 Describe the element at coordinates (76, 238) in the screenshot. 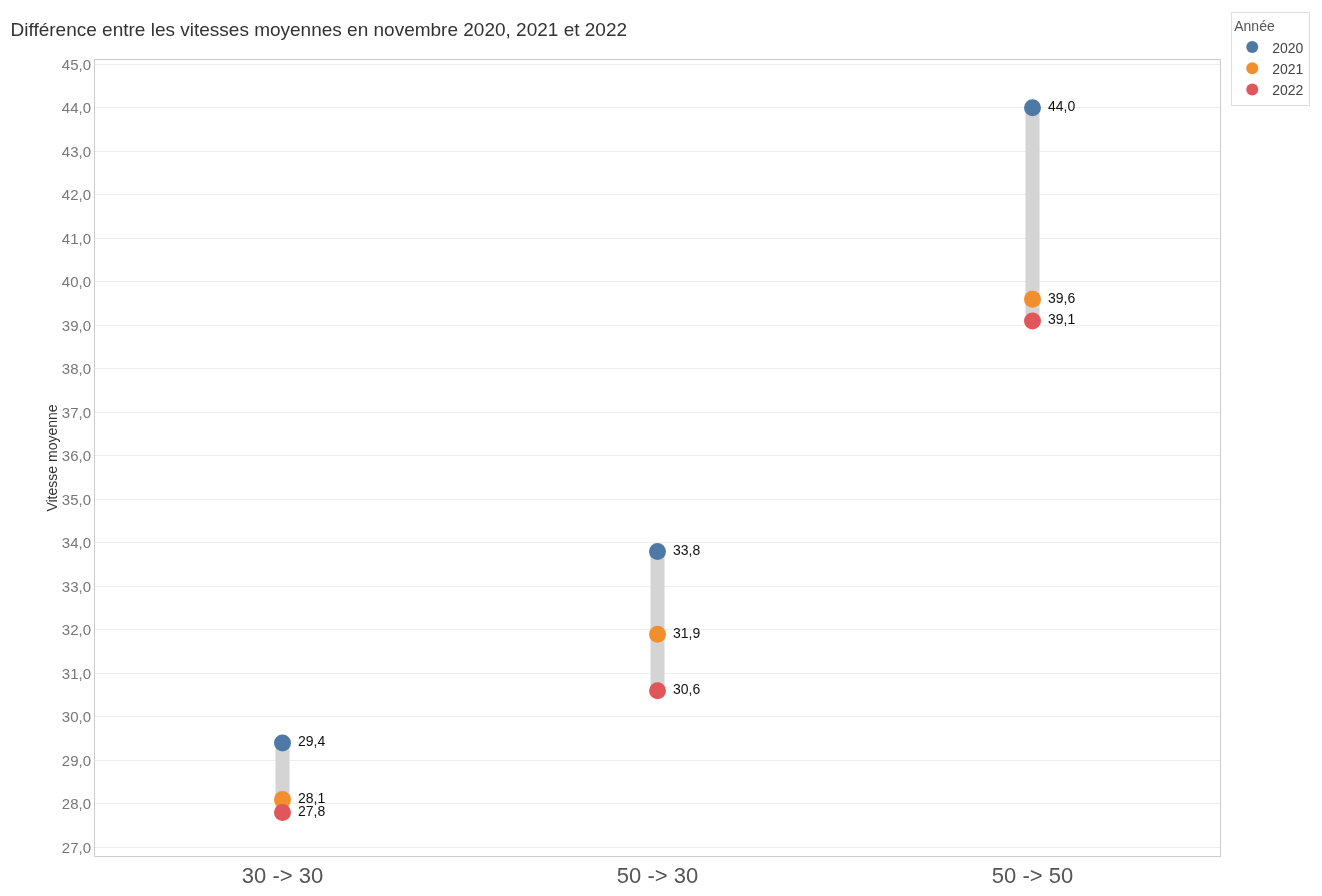

I see `y-tick-label: 41,0` at that location.